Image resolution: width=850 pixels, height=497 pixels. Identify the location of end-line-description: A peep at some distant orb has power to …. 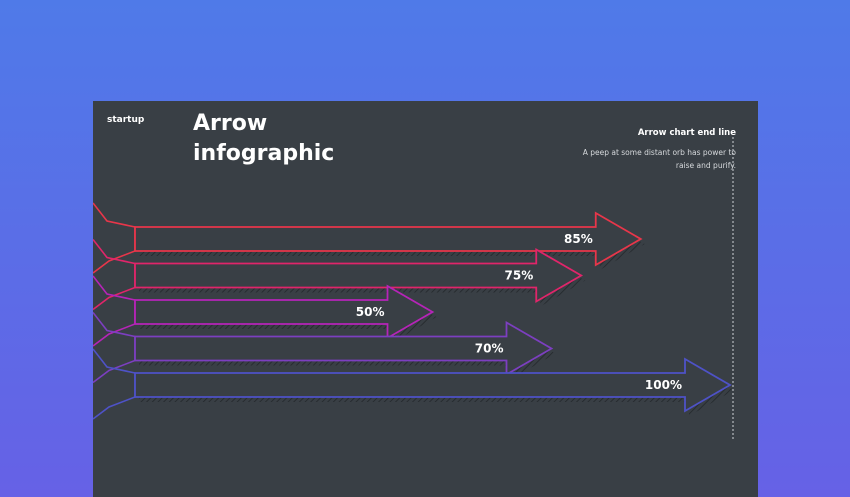
(659, 159).